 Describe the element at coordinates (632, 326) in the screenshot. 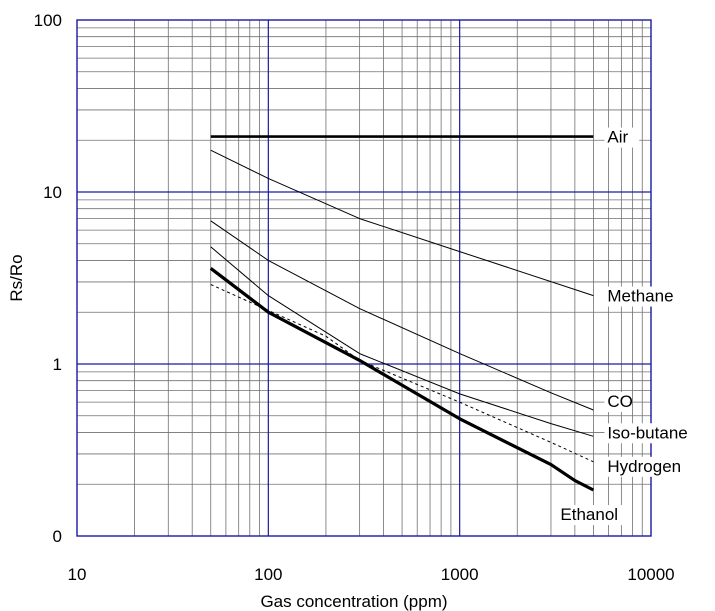

I see `series-labels: Air Methane CO Iso-butane Hydrogen Ethanol` at that location.